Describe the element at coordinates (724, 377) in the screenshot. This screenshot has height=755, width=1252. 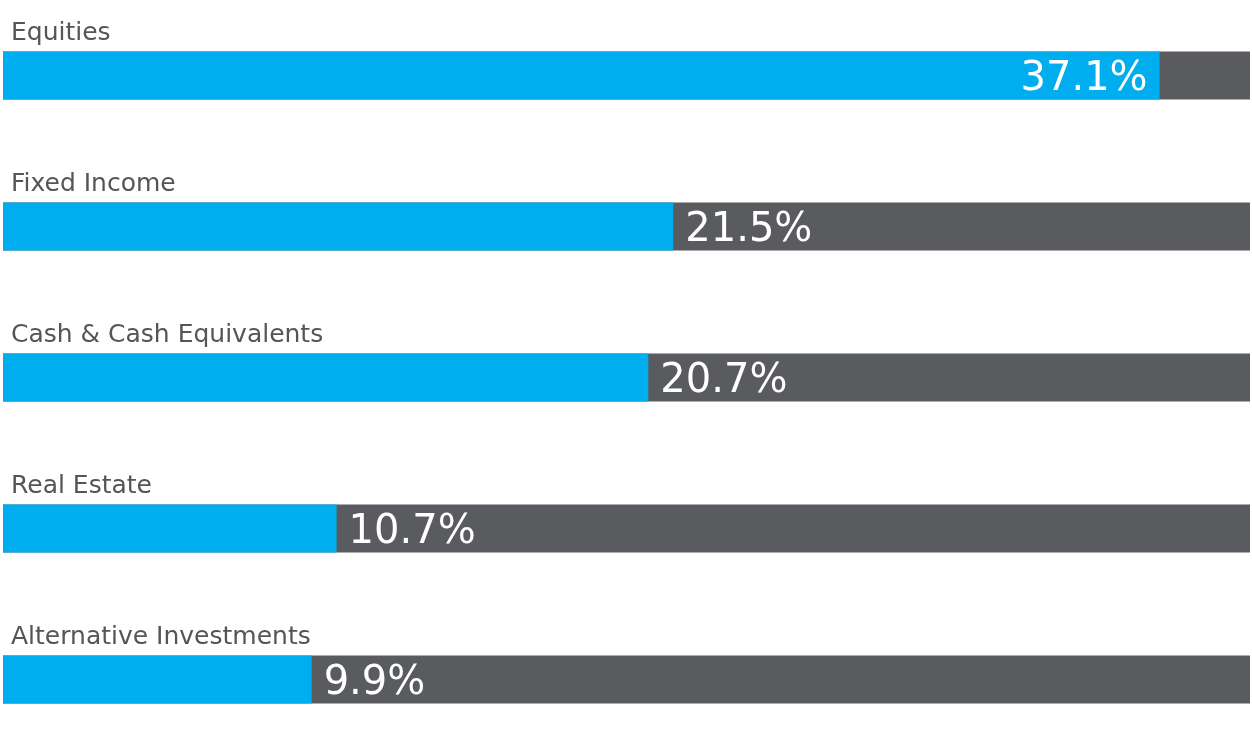
I see `data-label: 20.7%` at that location.